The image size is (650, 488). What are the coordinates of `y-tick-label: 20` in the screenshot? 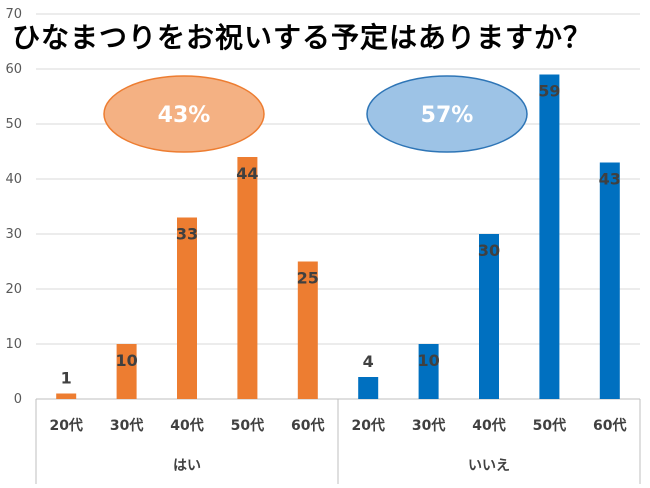 It's located at (13, 289).